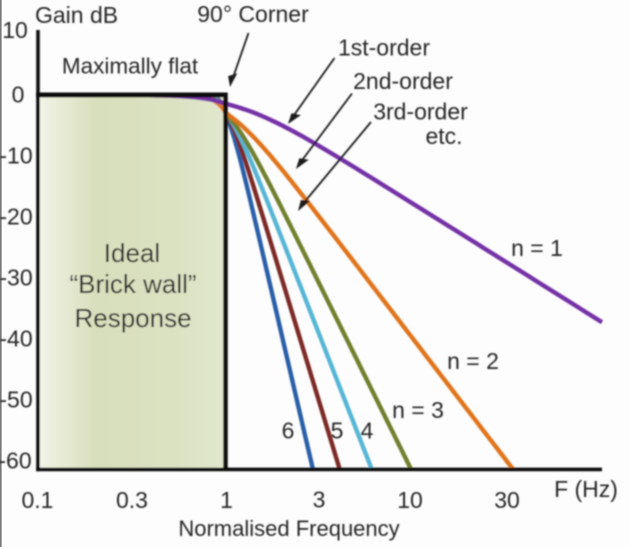 Image resolution: width=629 pixels, height=547 pixels. What do you see at coordinates (337, 431) in the screenshot?
I see `svg-text: 5` at bounding box center [337, 431].